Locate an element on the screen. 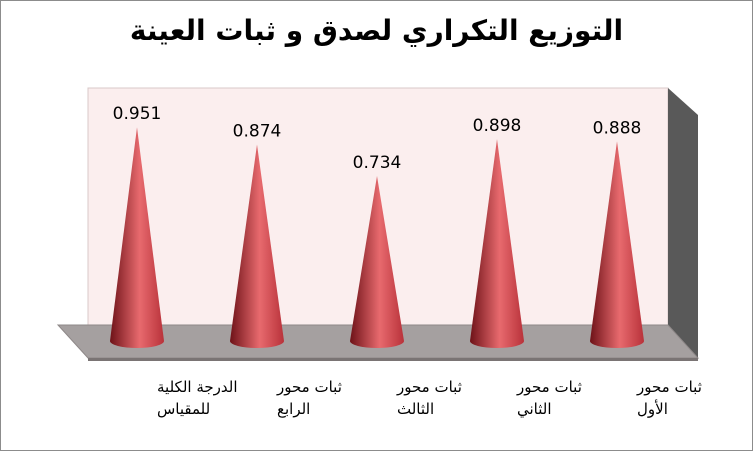  category-label: الأول is located at coordinates (652, 408).